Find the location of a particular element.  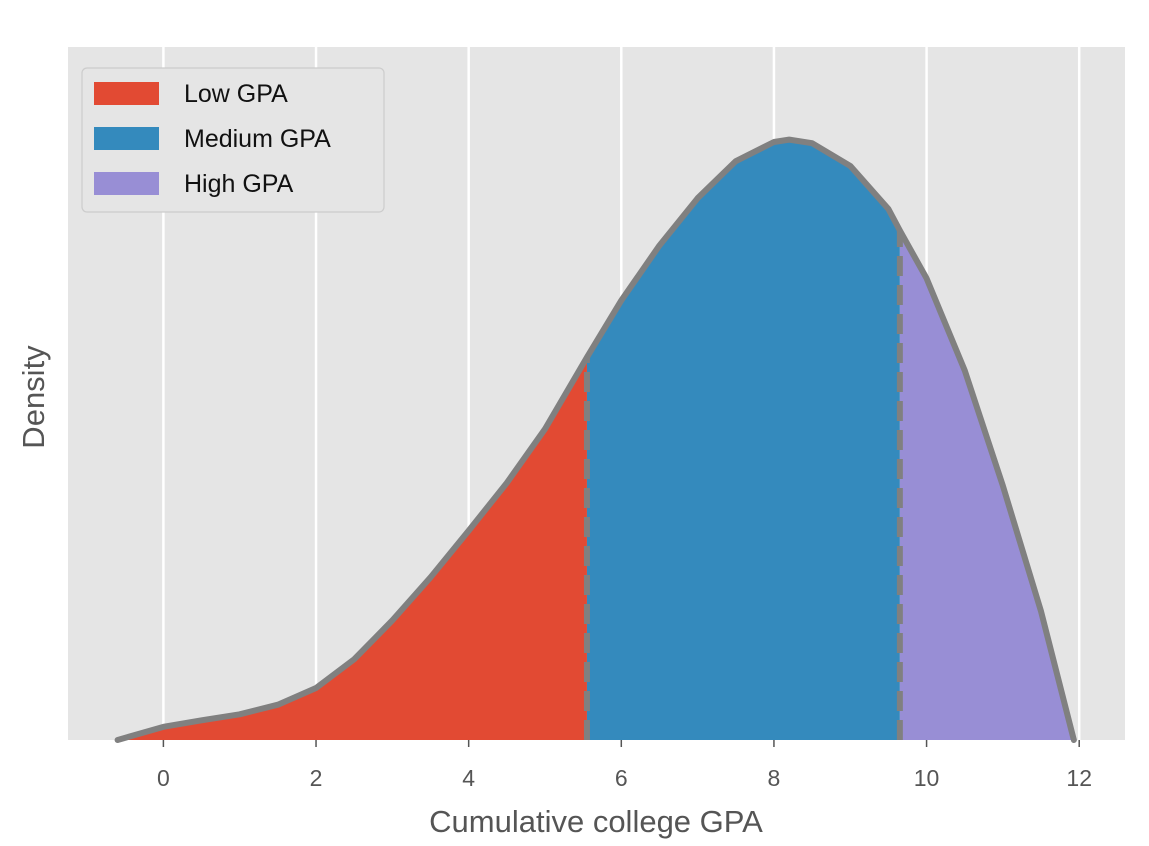

x-axis-ticks: 0 2 4 6 8 10 12 is located at coordinates (624, 765).